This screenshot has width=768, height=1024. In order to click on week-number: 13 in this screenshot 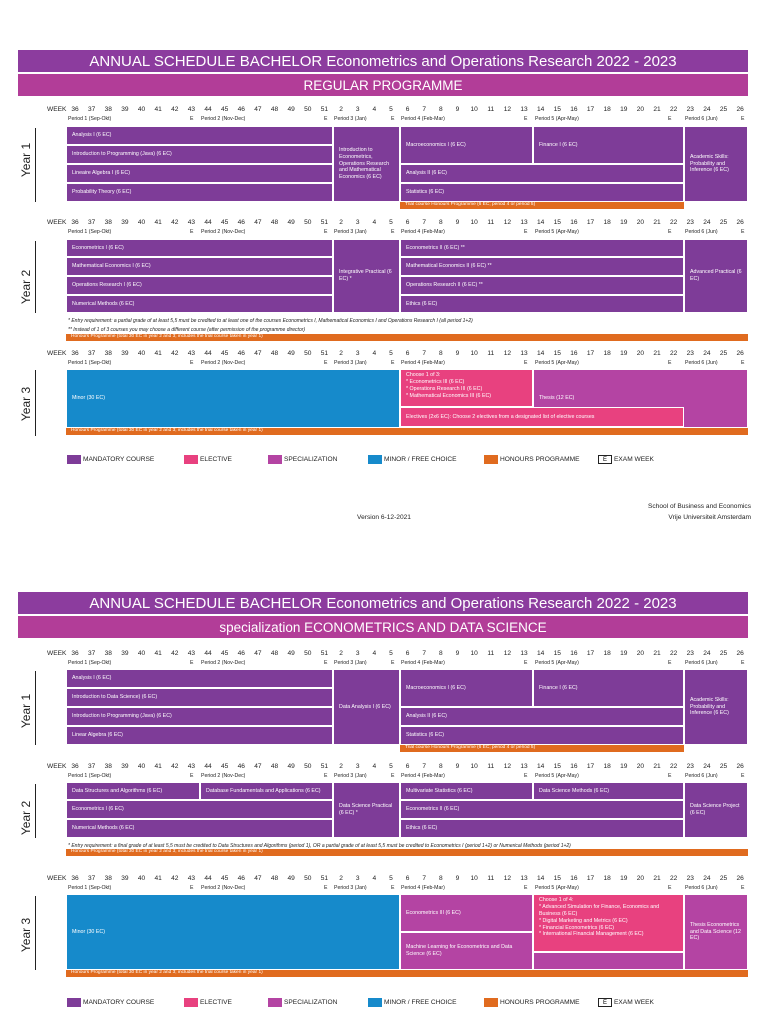, I will do `click(524, 353)`.